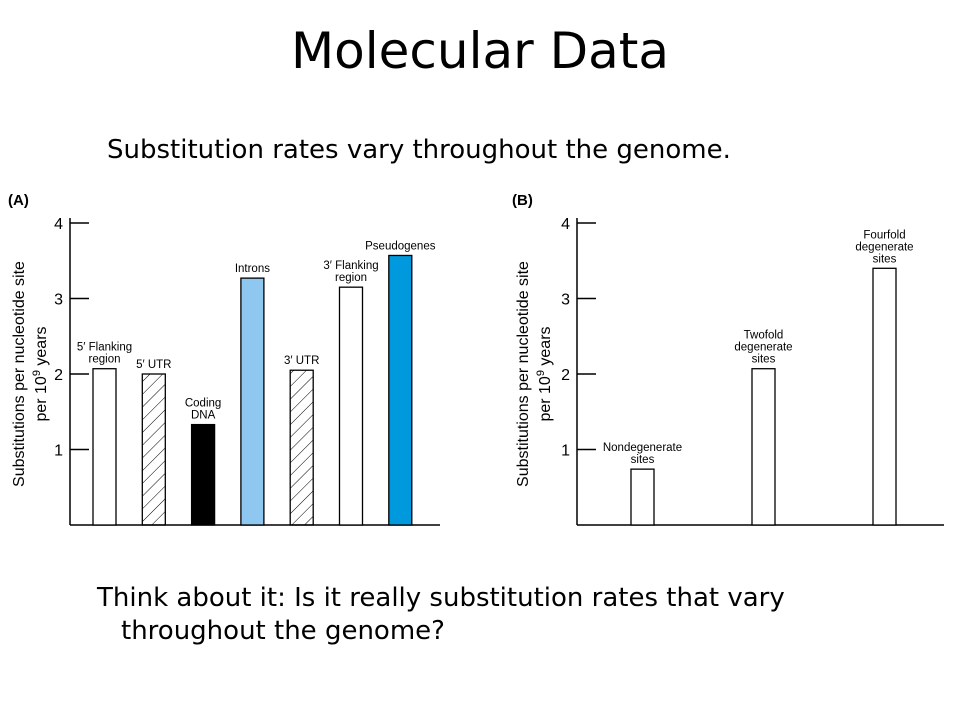 The width and height of the screenshot is (960, 720). What do you see at coordinates (480, 51) in the screenshot?
I see `slide-title: Molecular Data` at bounding box center [480, 51].